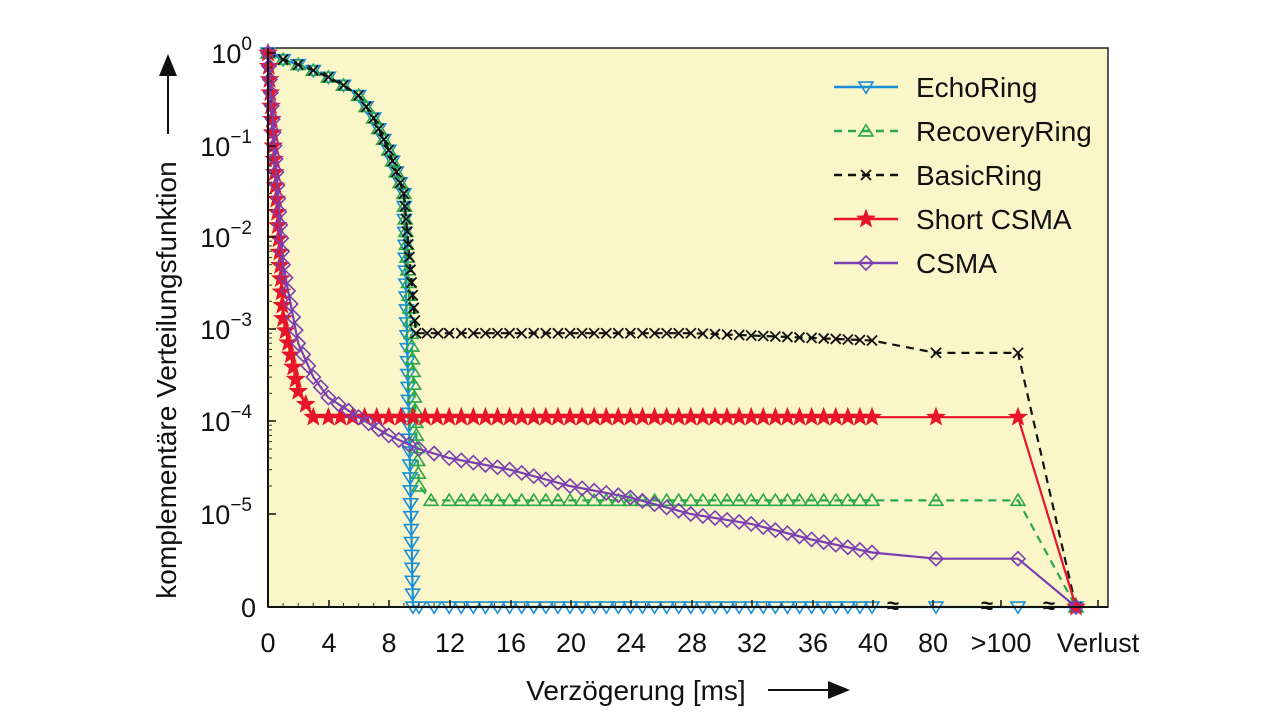  What do you see at coordinates (866, 88) in the screenshot?
I see `legend-marker` at bounding box center [866, 88].